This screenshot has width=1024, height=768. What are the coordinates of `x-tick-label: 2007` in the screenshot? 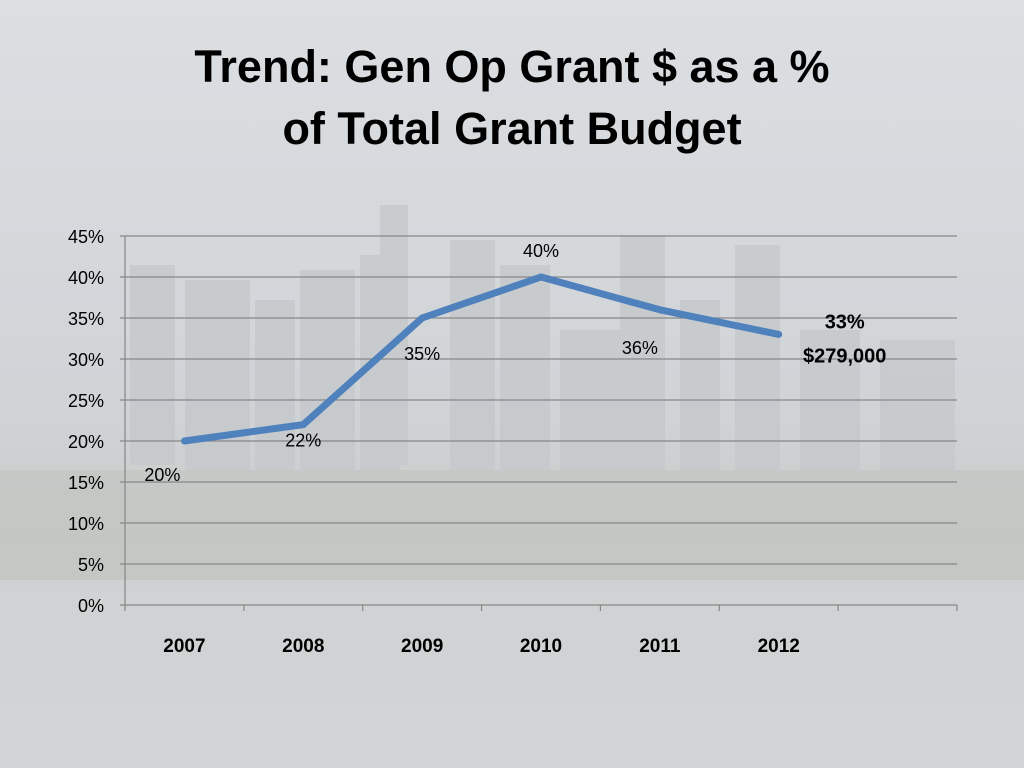 It's located at (184, 646).